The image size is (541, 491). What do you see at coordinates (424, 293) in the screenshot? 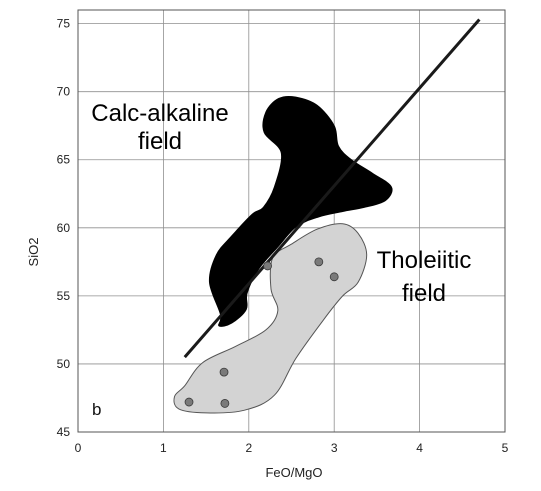
I see `tholeiitic-label-line2: field` at bounding box center [424, 293].